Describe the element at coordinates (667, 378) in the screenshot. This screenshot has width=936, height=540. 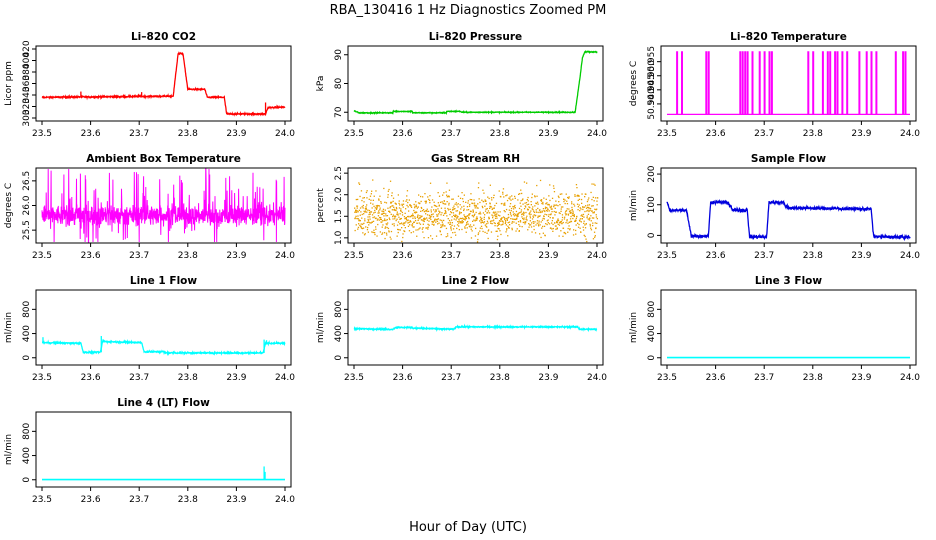
I see `x-tick-label: 23.5` at that location.